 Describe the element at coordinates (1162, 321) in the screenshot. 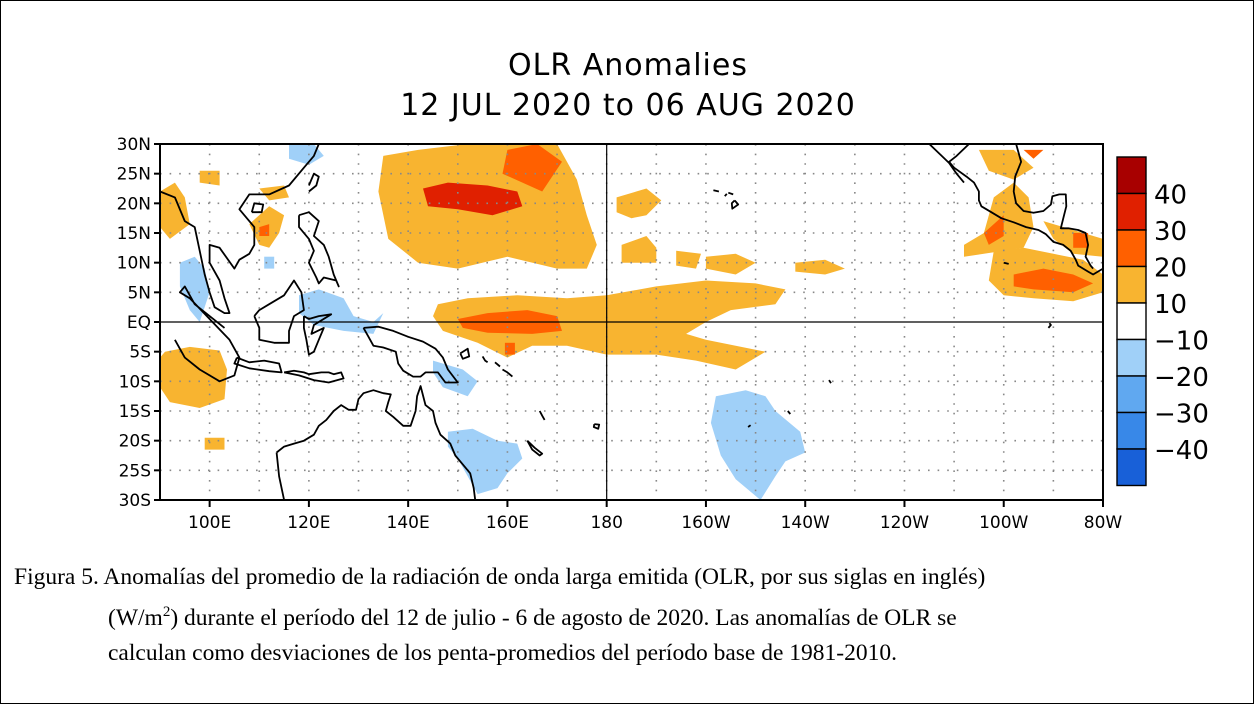

I see `color-legend: 40 30 20 10 −10 −20 −30 −40` at that location.